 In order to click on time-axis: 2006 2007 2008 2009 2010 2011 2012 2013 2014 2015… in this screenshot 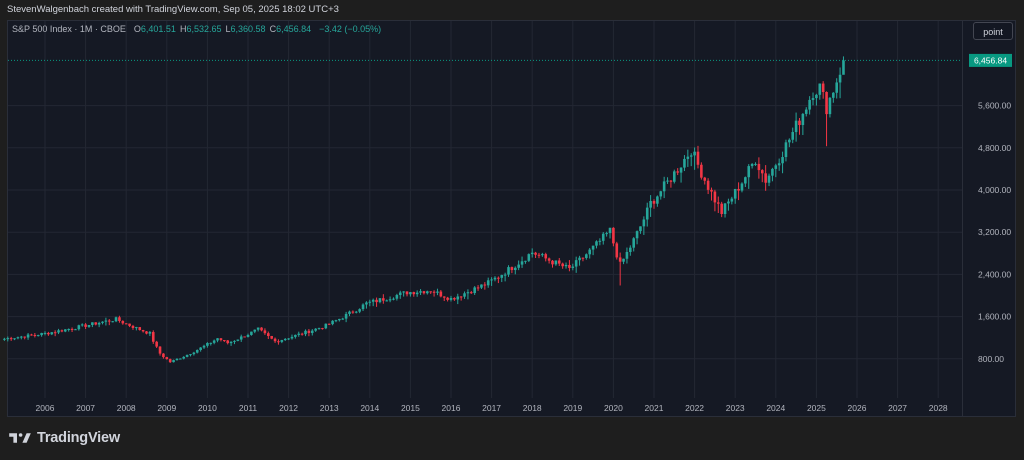, I will do `click(492, 408)`.